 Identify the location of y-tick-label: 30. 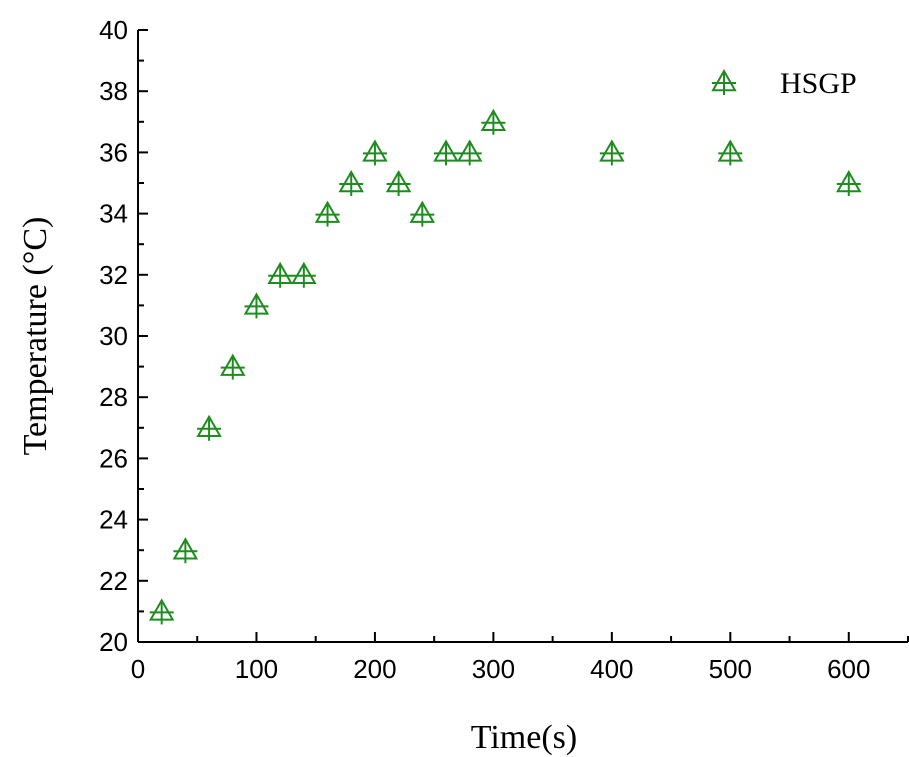
(113, 336).